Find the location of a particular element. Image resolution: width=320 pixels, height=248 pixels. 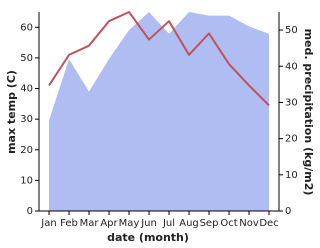

x-tick-label: Nov is located at coordinates (249, 223).